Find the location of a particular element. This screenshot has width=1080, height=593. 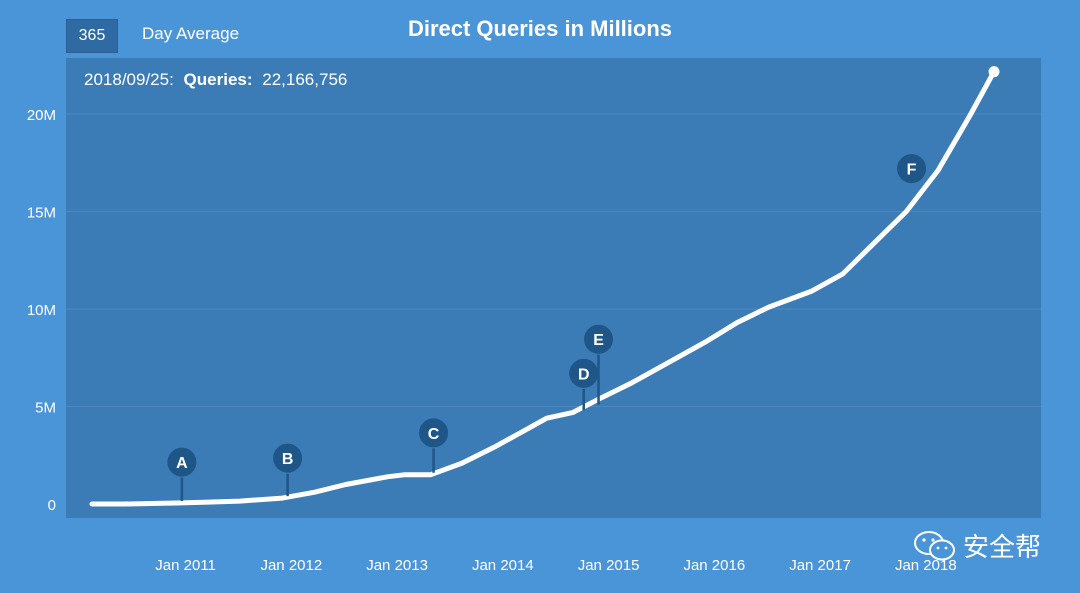

annotation-badge-e is located at coordinates (599, 339).